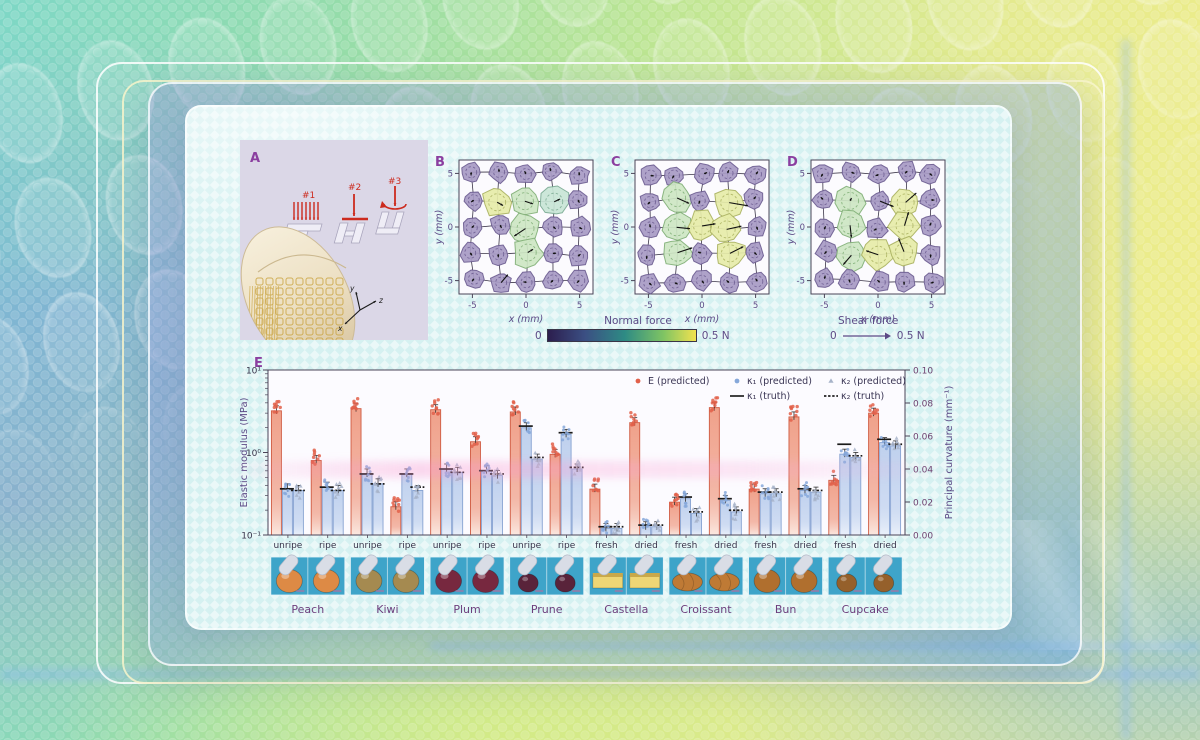  Describe the element at coordinates (923, 537) in the screenshot. I see `svg-text: 0.00` at that location.